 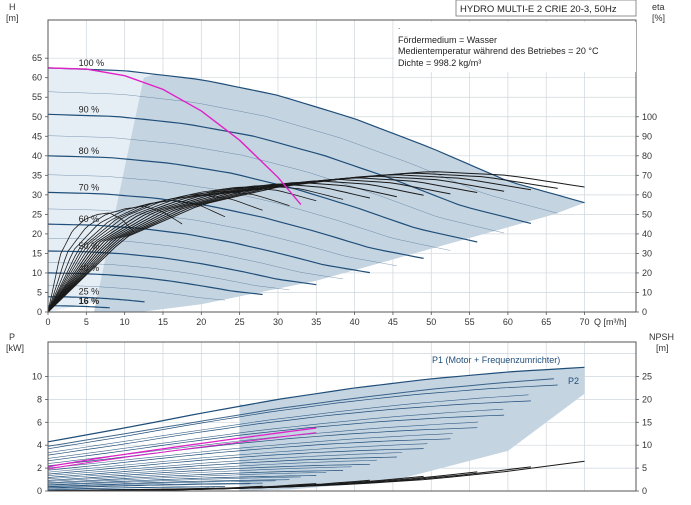 I want to click on qh-x-tick-label: 70, so click(x=585, y=322).